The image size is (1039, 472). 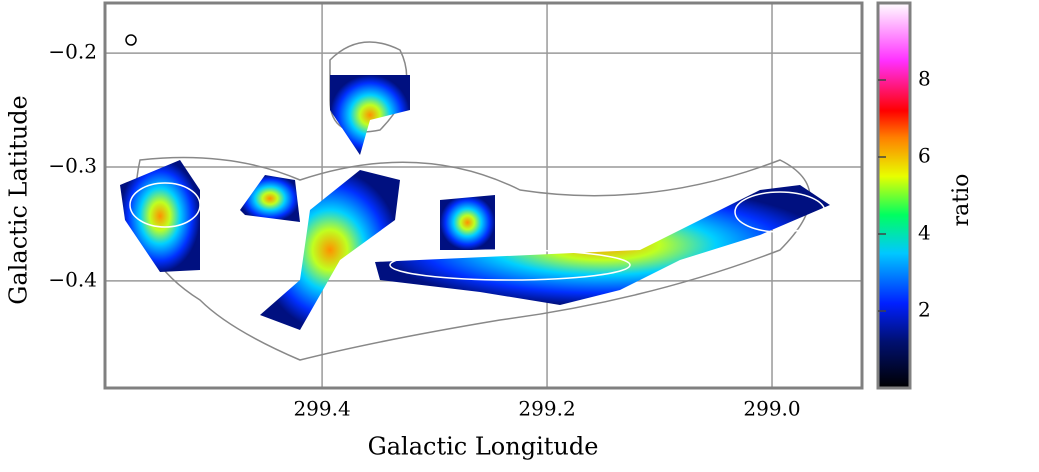 I want to click on x-tick-label: 299.4, so click(x=321, y=409).